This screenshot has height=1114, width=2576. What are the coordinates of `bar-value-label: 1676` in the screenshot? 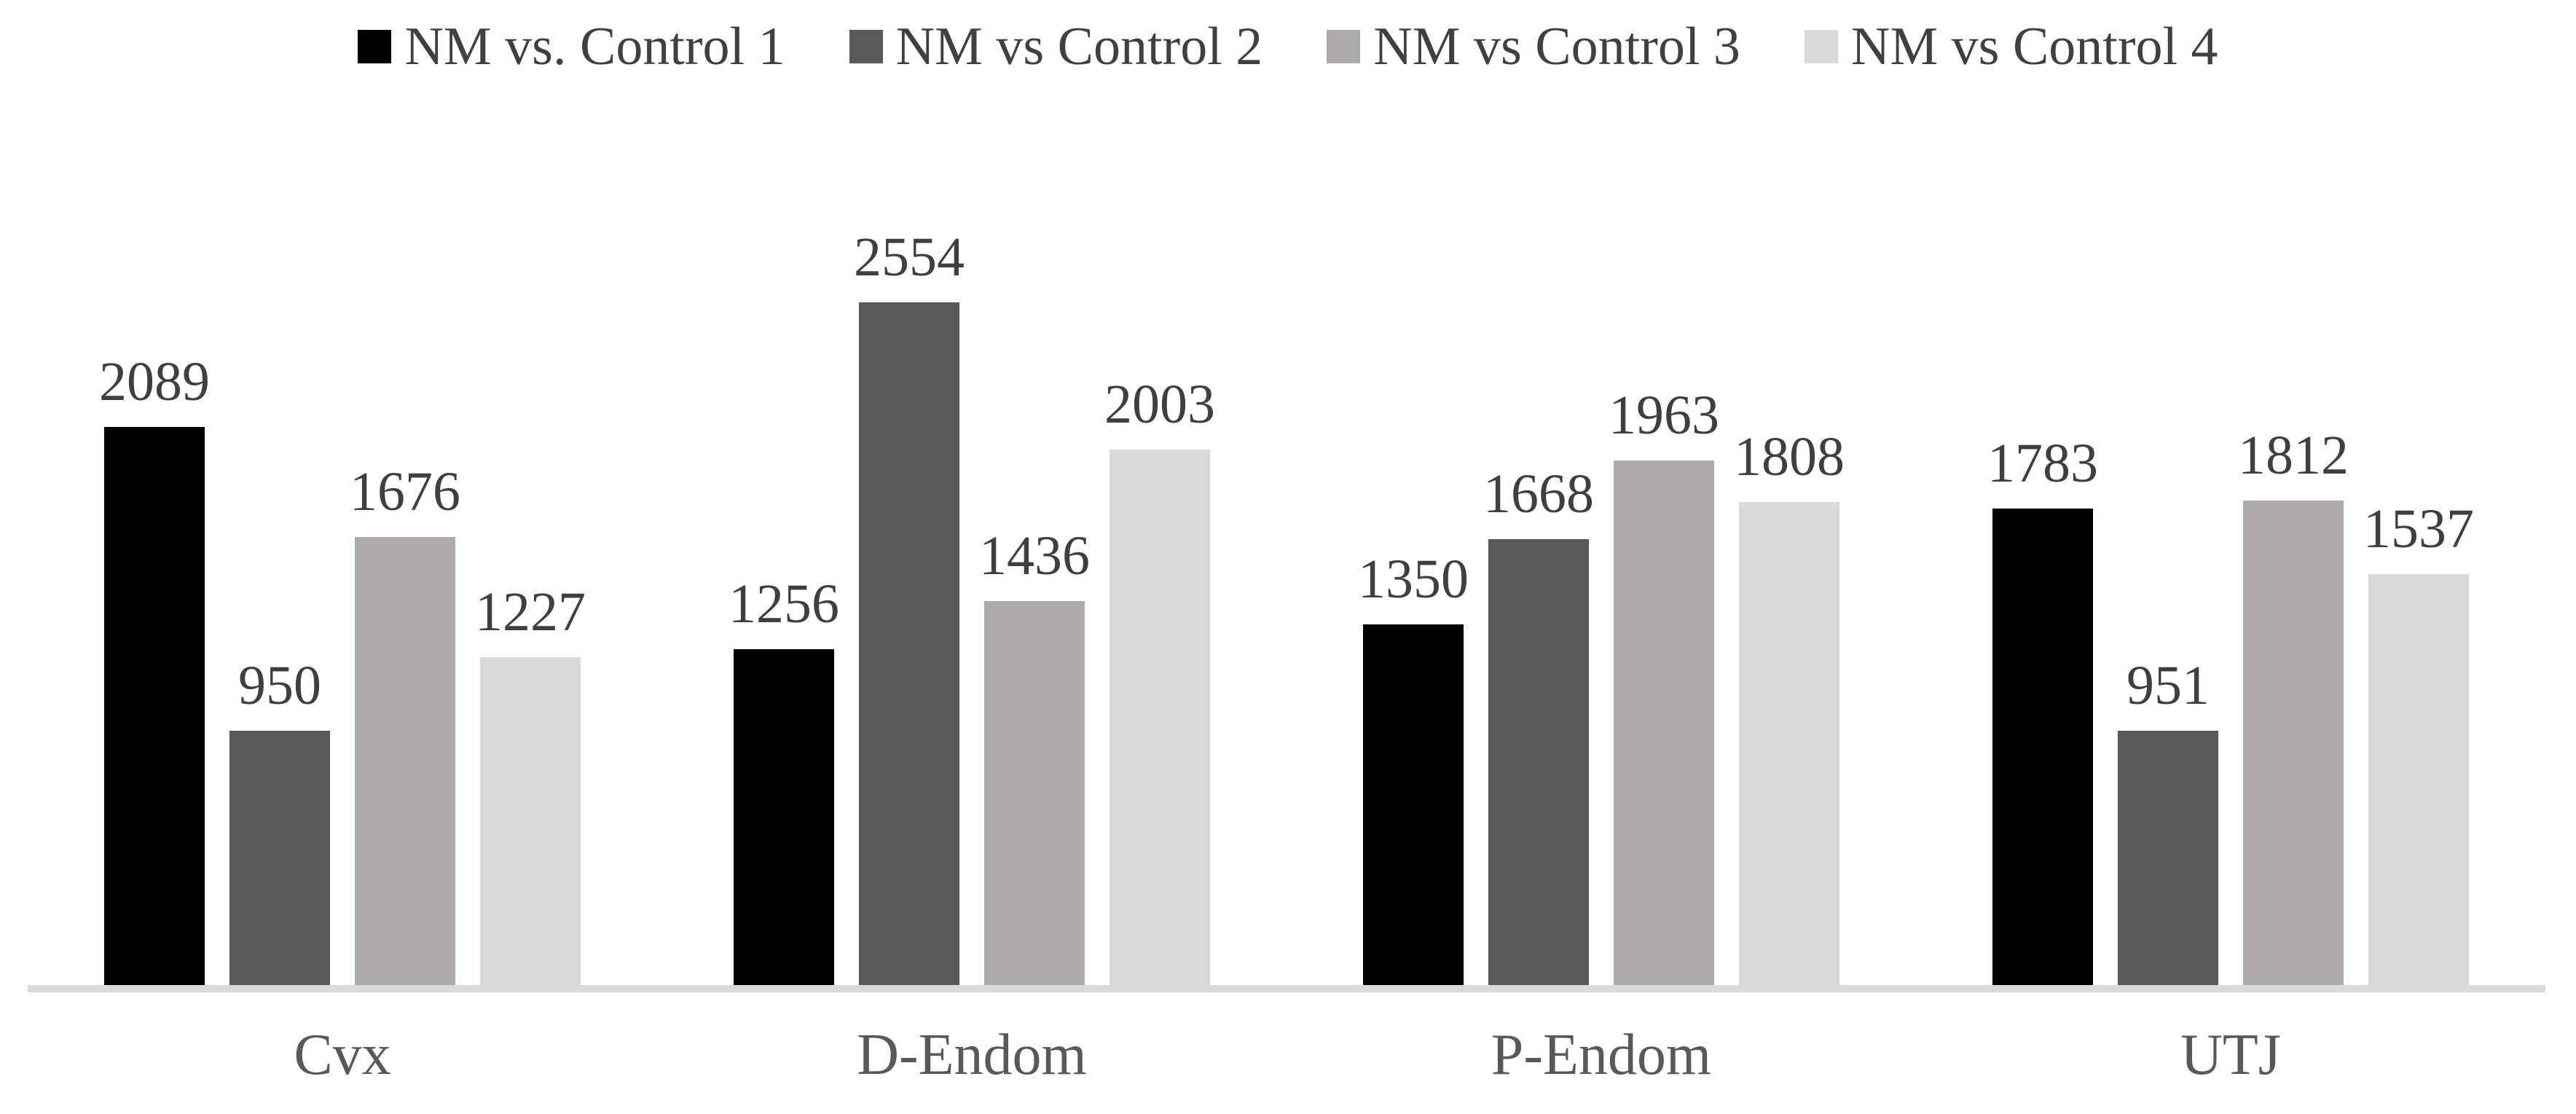 It's located at (405, 491).